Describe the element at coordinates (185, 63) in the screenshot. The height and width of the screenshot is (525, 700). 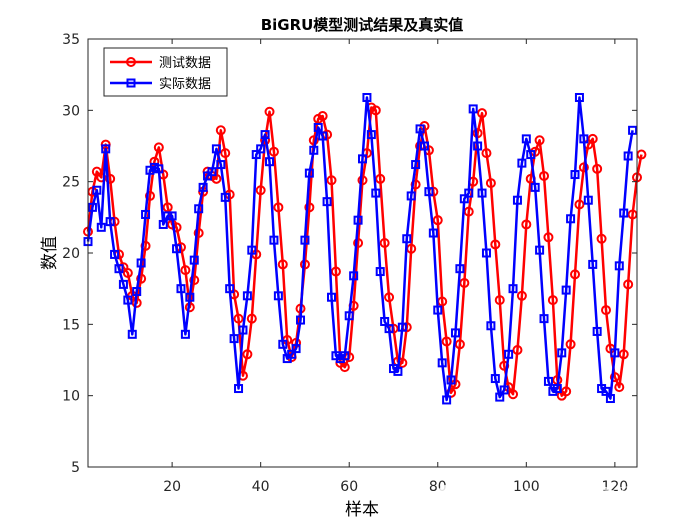
I see `legend-label: 测试数据` at that location.